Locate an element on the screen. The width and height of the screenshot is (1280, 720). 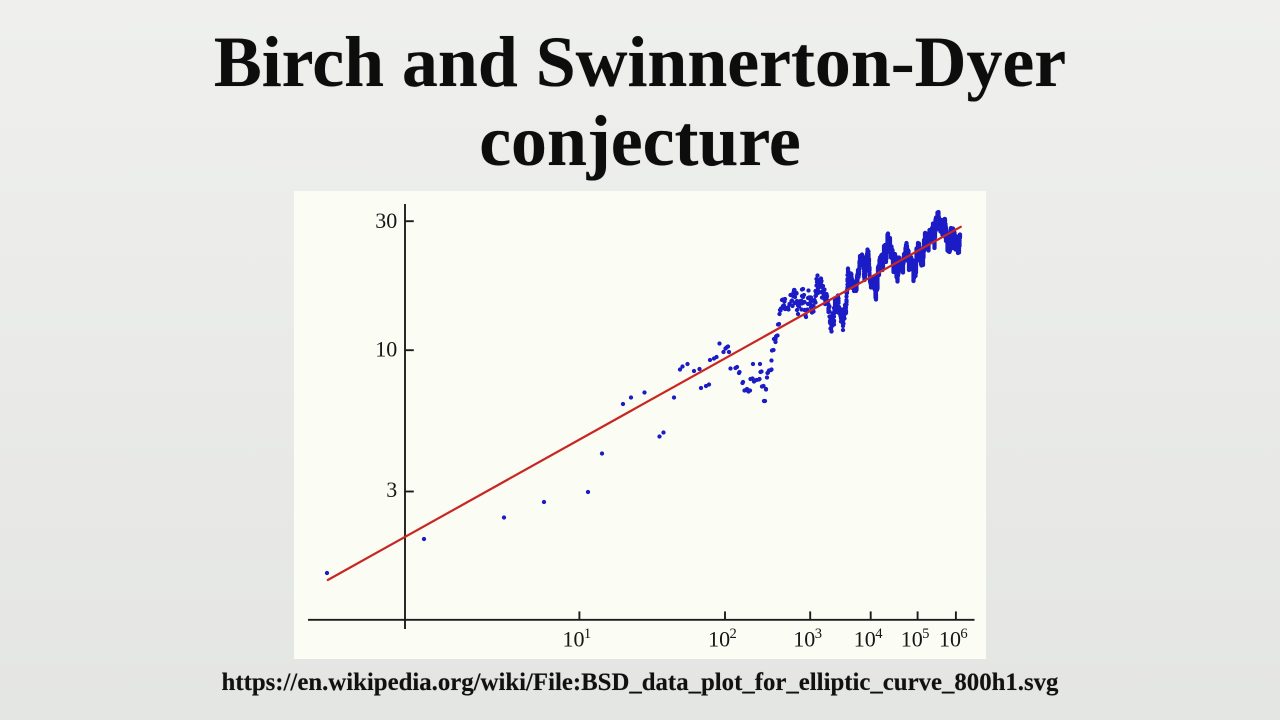
svg-text: 1 is located at coordinates (587, 634).